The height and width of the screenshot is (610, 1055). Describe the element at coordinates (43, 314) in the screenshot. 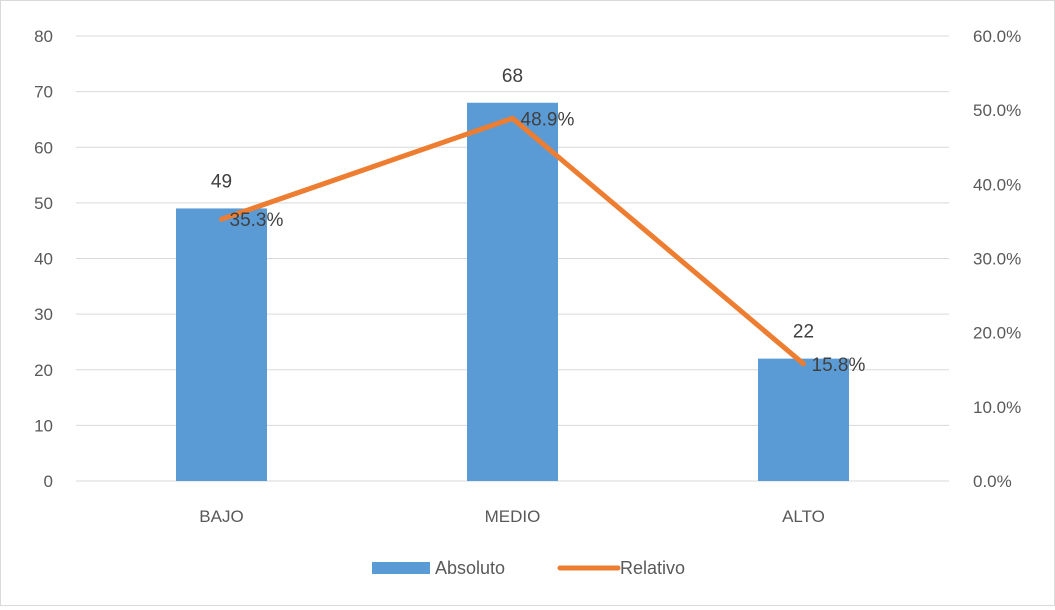

I see `y-tick-label-left: 30` at that location.